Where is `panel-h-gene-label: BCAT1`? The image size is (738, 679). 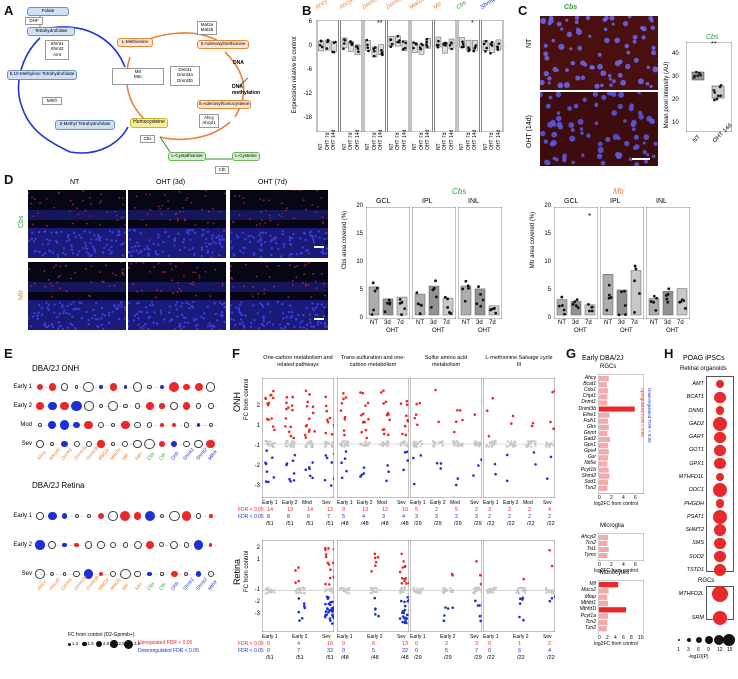
panel-h-gene-label: BCAT1 is located at coordinates (695, 397).